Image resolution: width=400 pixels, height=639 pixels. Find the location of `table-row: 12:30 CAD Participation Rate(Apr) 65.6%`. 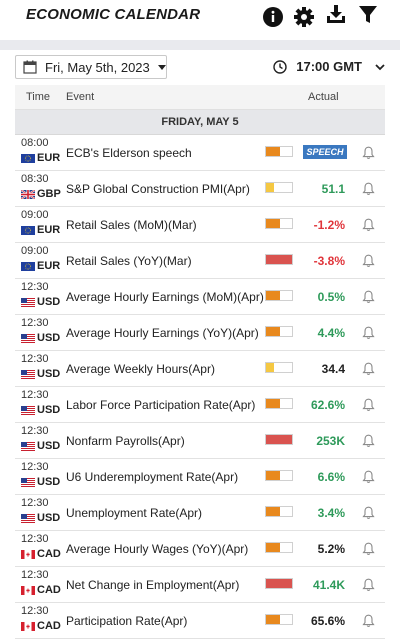

table-row: 12:30 CAD Participation Rate(Apr) 65.6% is located at coordinates (200, 621).